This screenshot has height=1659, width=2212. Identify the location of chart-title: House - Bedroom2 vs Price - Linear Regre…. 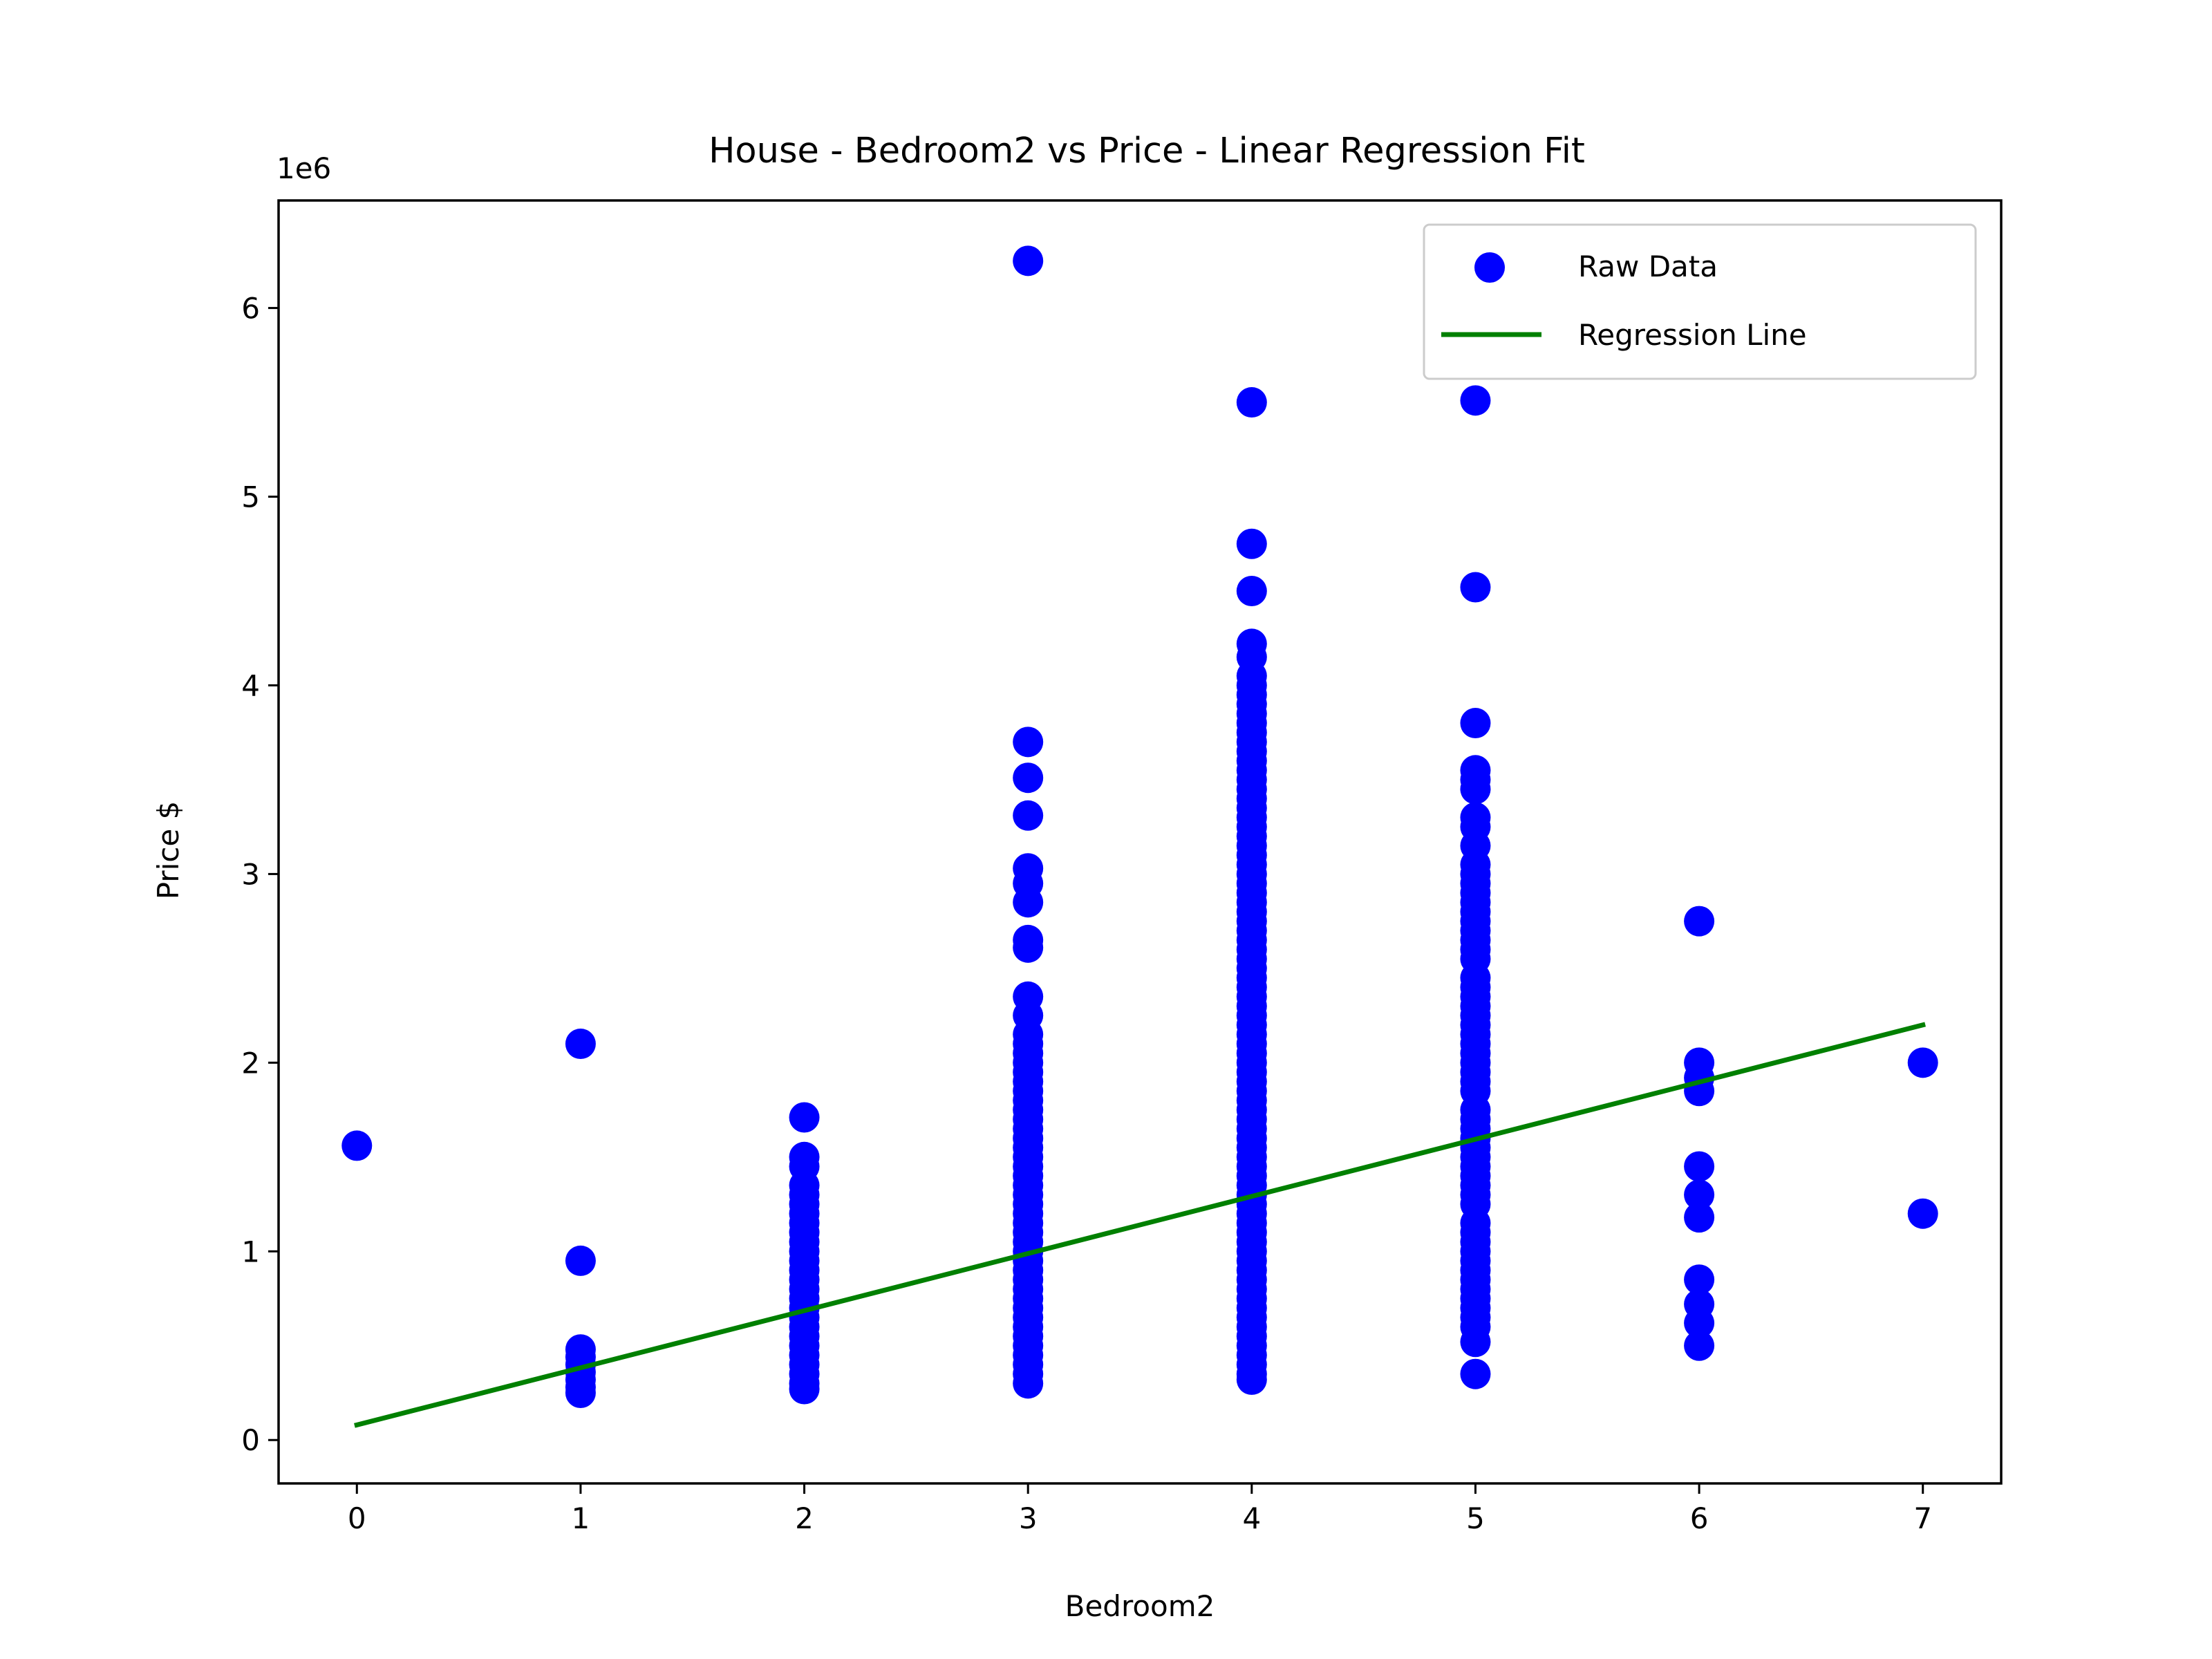
(1147, 151).